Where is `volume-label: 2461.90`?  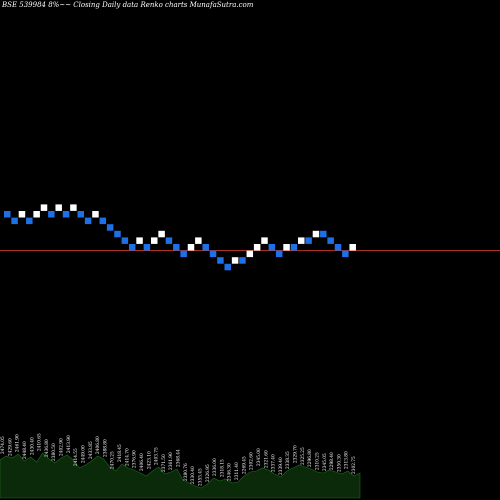
volume-label: 2461.90 is located at coordinates (18, 443).